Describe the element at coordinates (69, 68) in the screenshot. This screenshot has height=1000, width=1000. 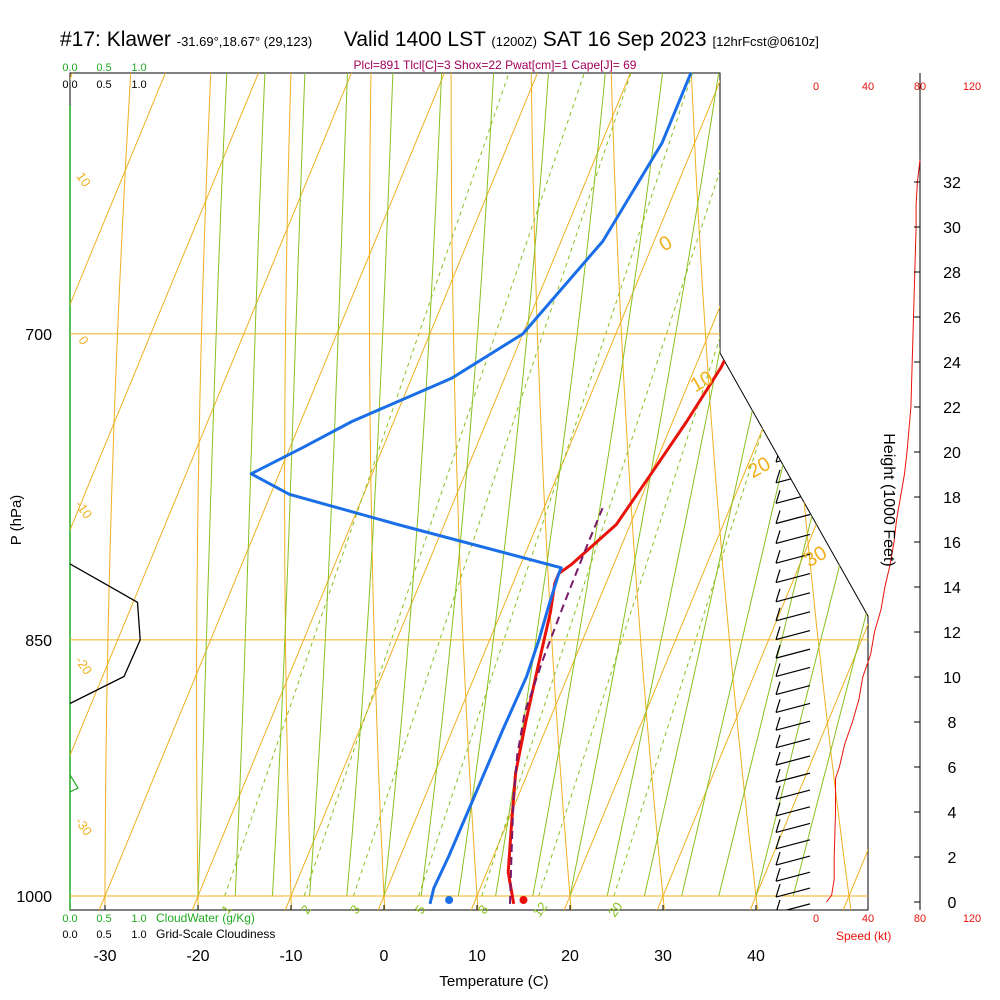
I see `cloudwater-tick-top: 0.0` at that location.